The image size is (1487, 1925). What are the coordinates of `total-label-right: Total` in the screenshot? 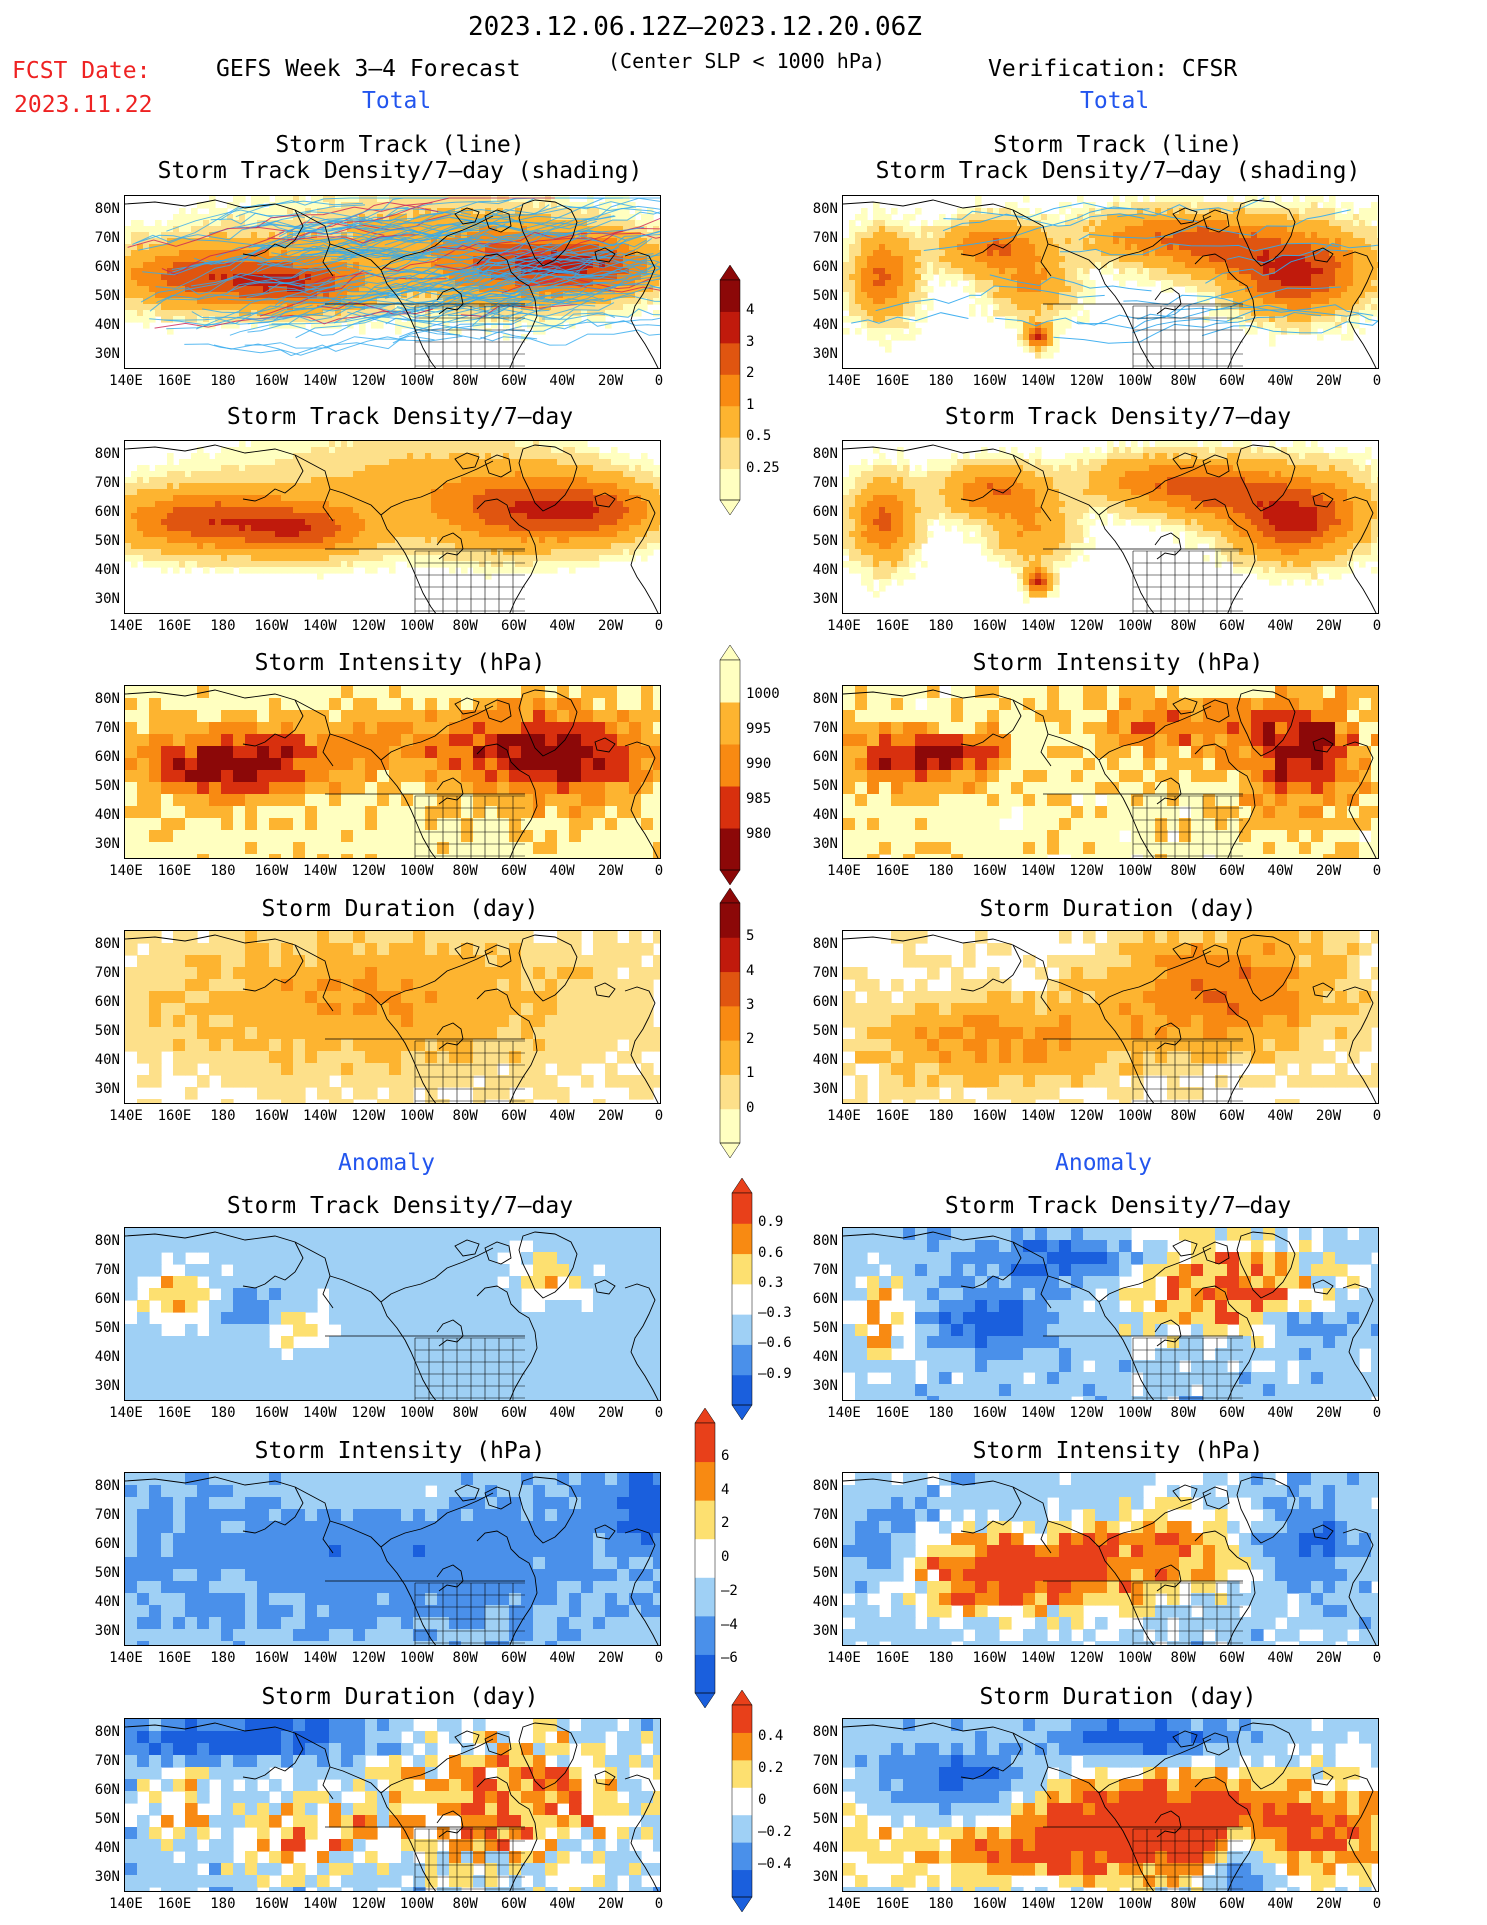 It's located at (1115, 101).